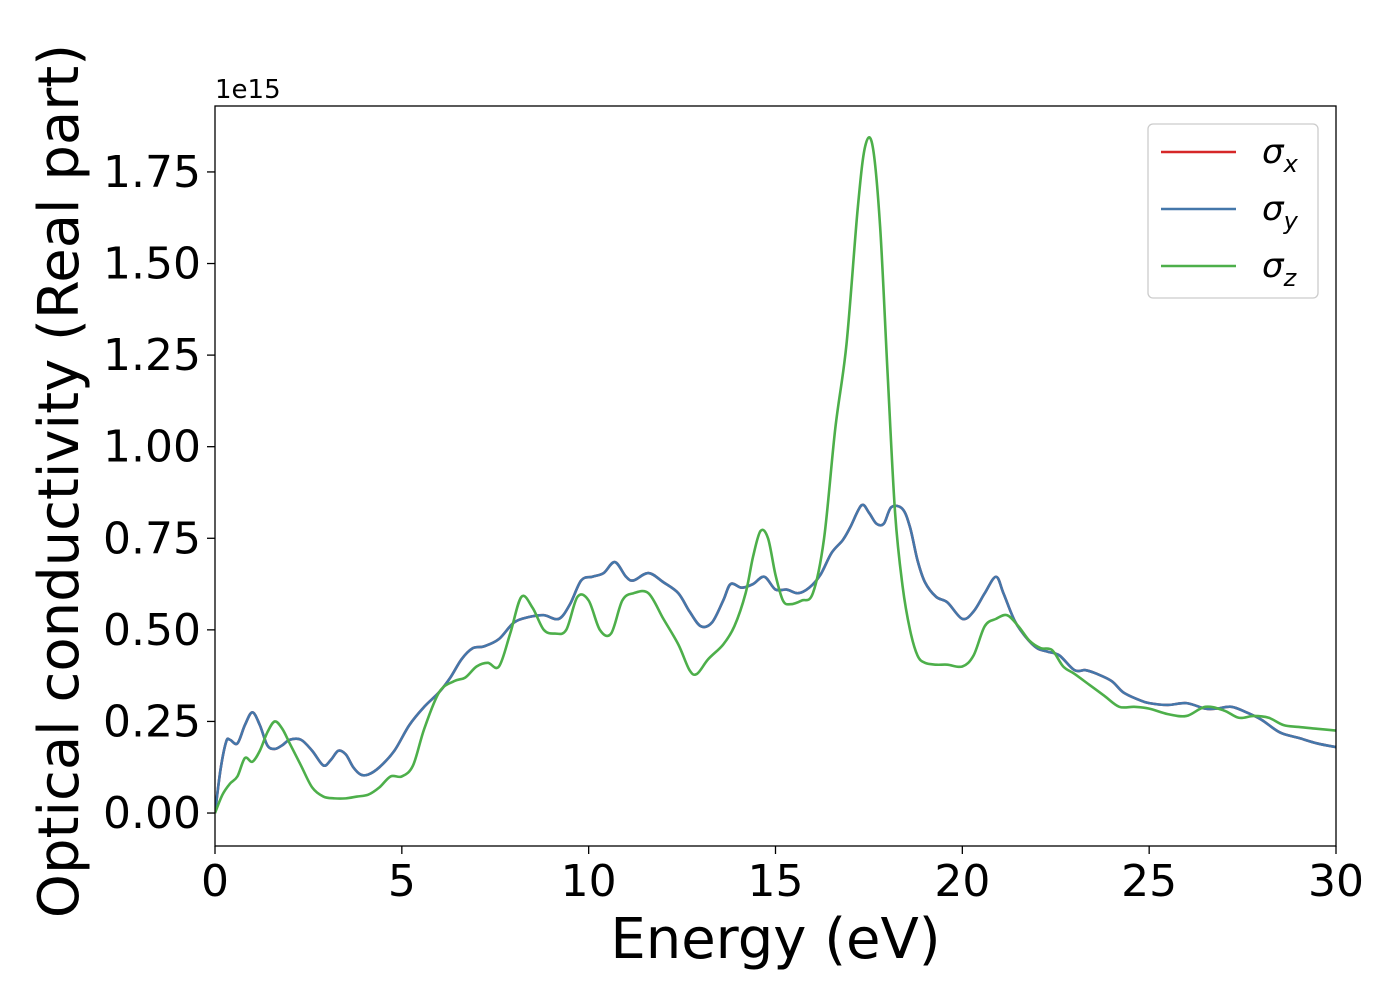 The image size is (1400, 1000). I want to click on y-tick-label: 0.00, so click(152, 813).